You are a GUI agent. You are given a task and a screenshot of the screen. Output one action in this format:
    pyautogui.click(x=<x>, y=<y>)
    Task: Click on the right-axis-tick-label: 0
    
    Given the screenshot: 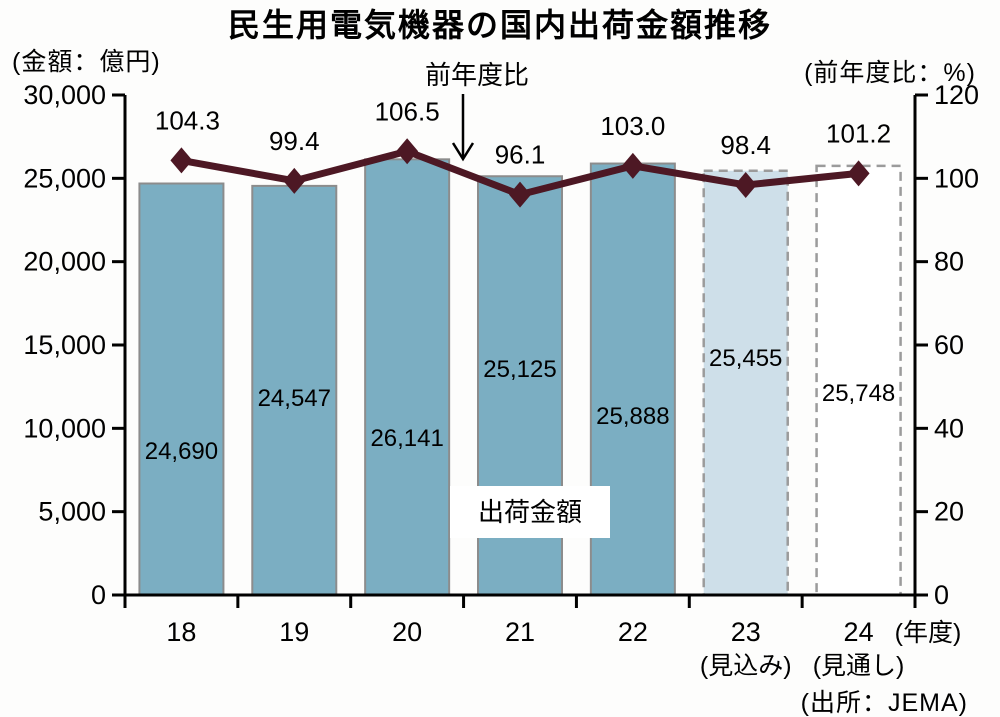 What is the action you would take?
    pyautogui.click(x=941, y=595)
    